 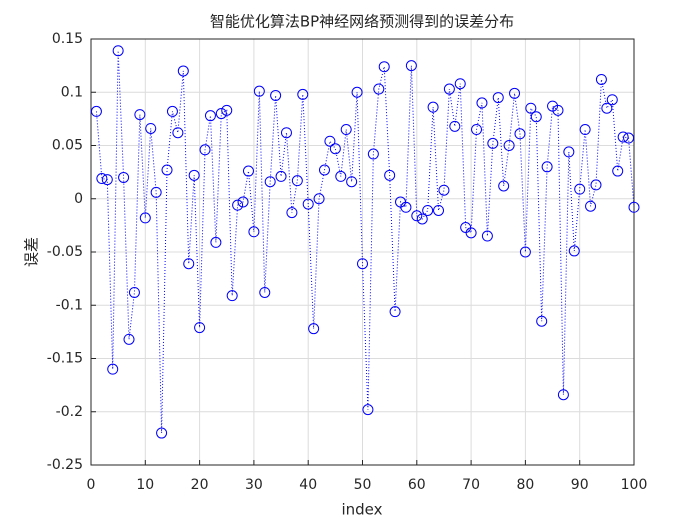 I want to click on y-tick-label: 0.05, so click(x=67, y=146).